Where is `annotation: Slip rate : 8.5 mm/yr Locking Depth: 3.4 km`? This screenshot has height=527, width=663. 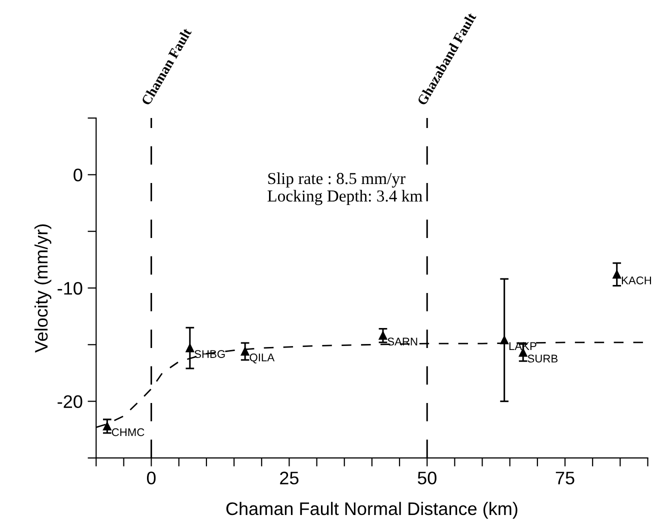 annotation: Slip rate : 8.5 mm/yr Locking Depth: 3.4 km is located at coordinates (345, 189).